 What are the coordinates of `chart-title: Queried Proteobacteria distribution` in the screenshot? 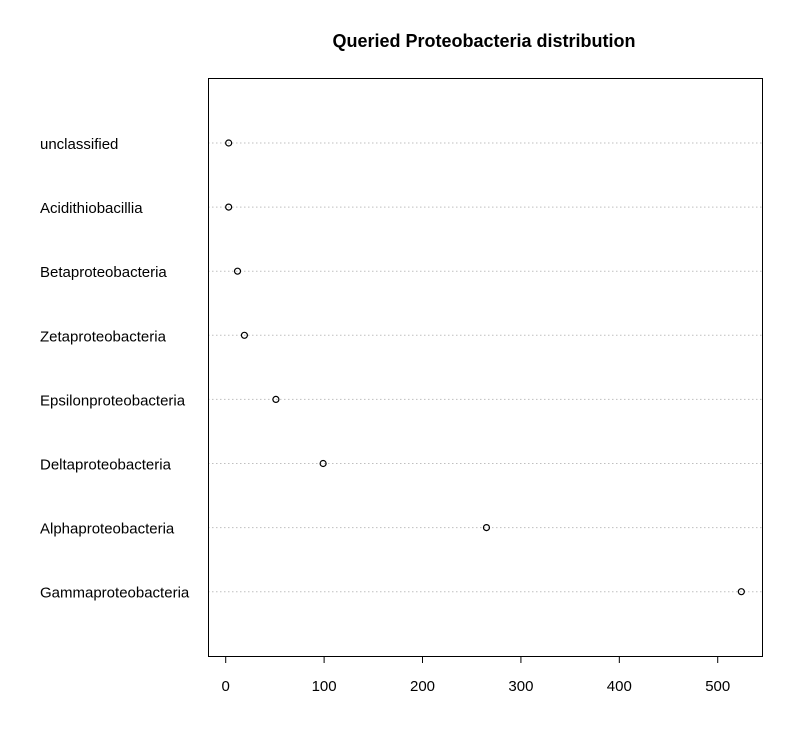 It's located at (483, 41).